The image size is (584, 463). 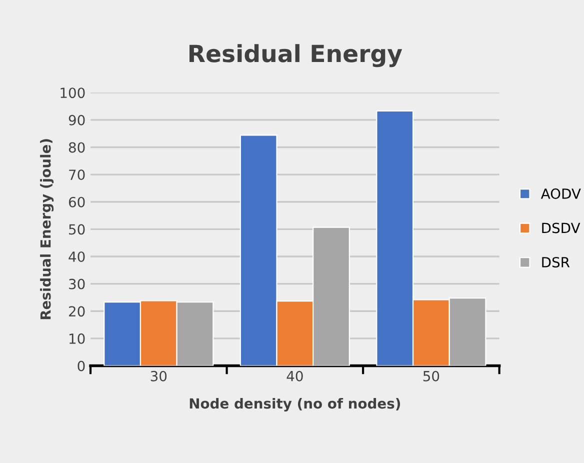 I want to click on y-tick-label: 30, so click(x=77, y=284).